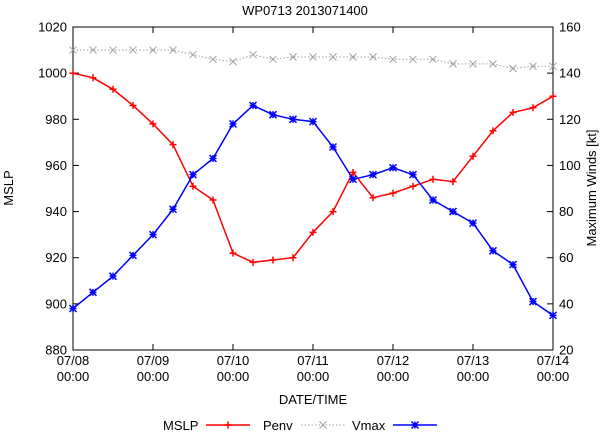 The height and width of the screenshot is (432, 606). What do you see at coordinates (369, 425) in the screenshot?
I see `legend-label: Vmax` at bounding box center [369, 425].